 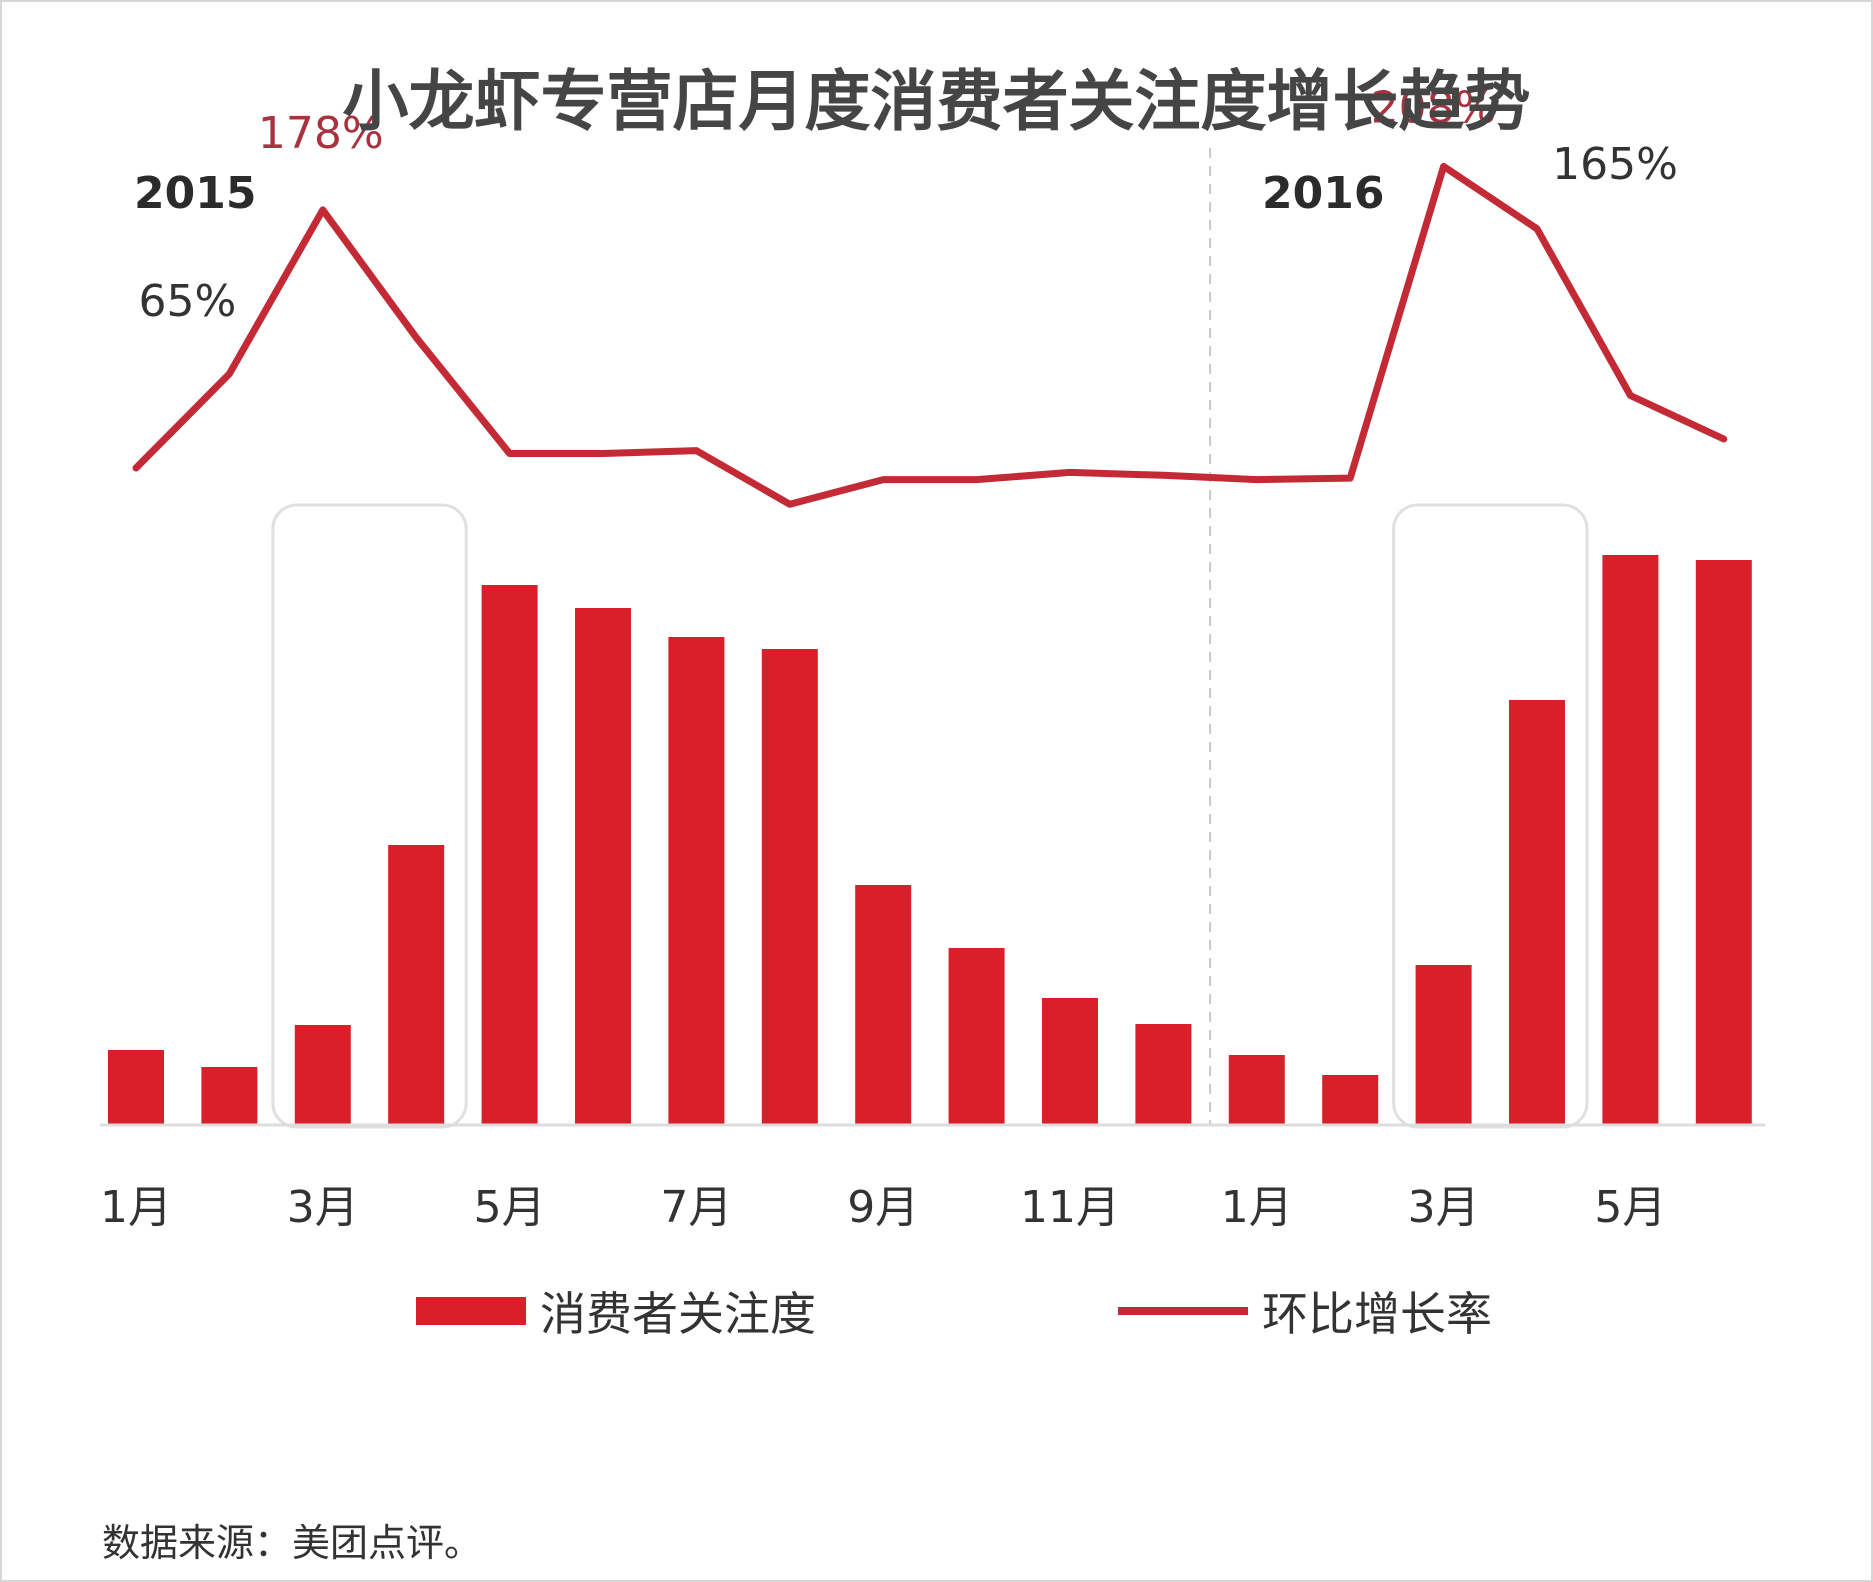 I want to click on year-label-2015: 2015, so click(x=195, y=193).